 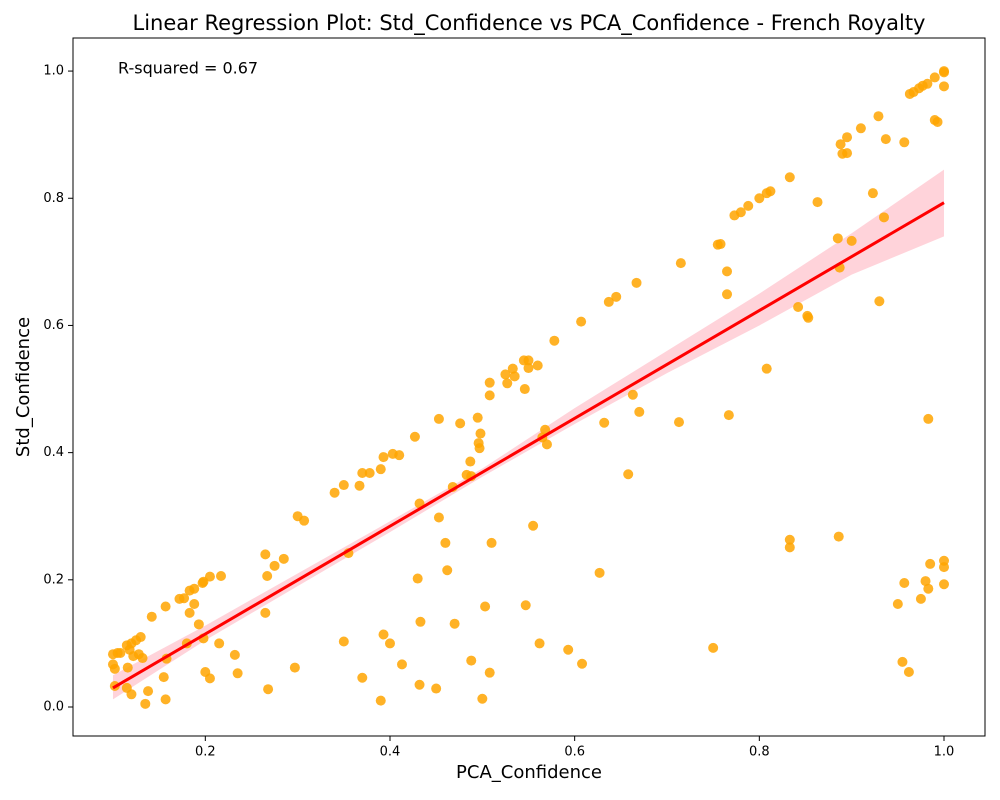 What do you see at coordinates (188, 68) in the screenshot?
I see `annotation: R-squared = 0.67` at bounding box center [188, 68].